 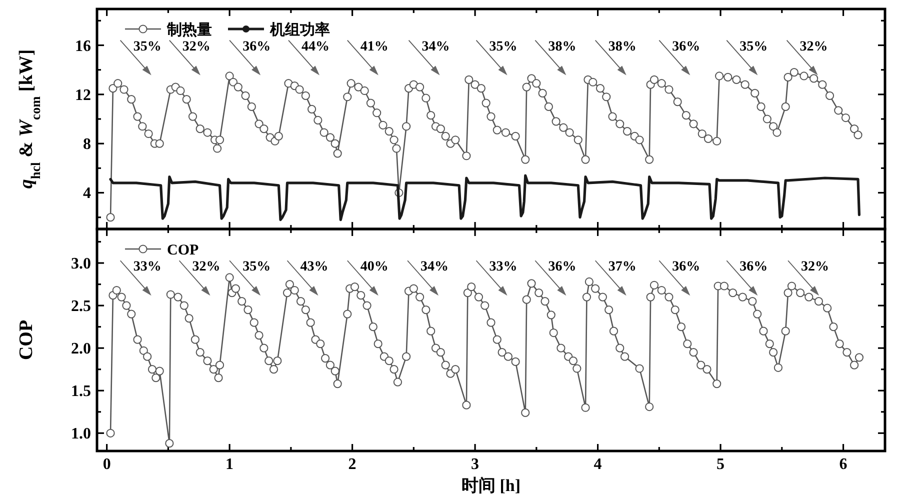 What do you see at coordinates (374, 267) in the screenshot?
I see `annotation: 40%` at bounding box center [374, 267].